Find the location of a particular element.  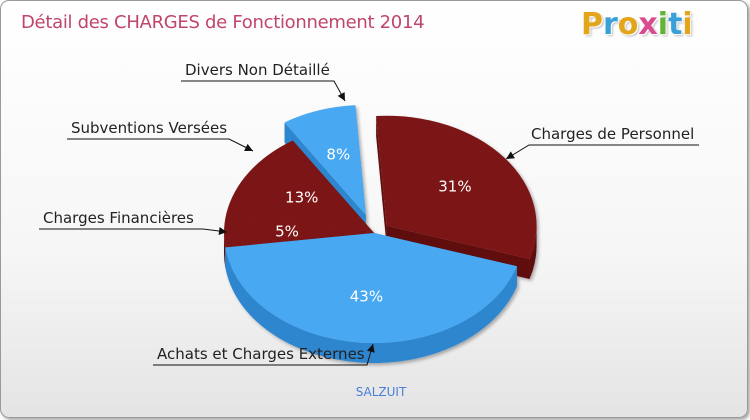

slice-percent-label: 31% is located at coordinates (454, 186).